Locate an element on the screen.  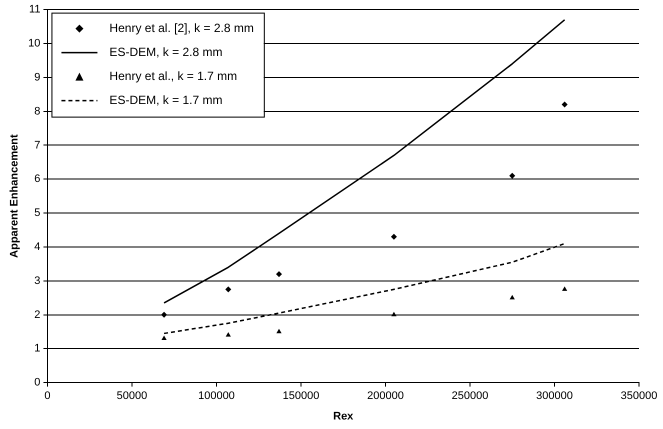
legend-label: ES-DEM, k = 2.8 mm is located at coordinates (165, 51).